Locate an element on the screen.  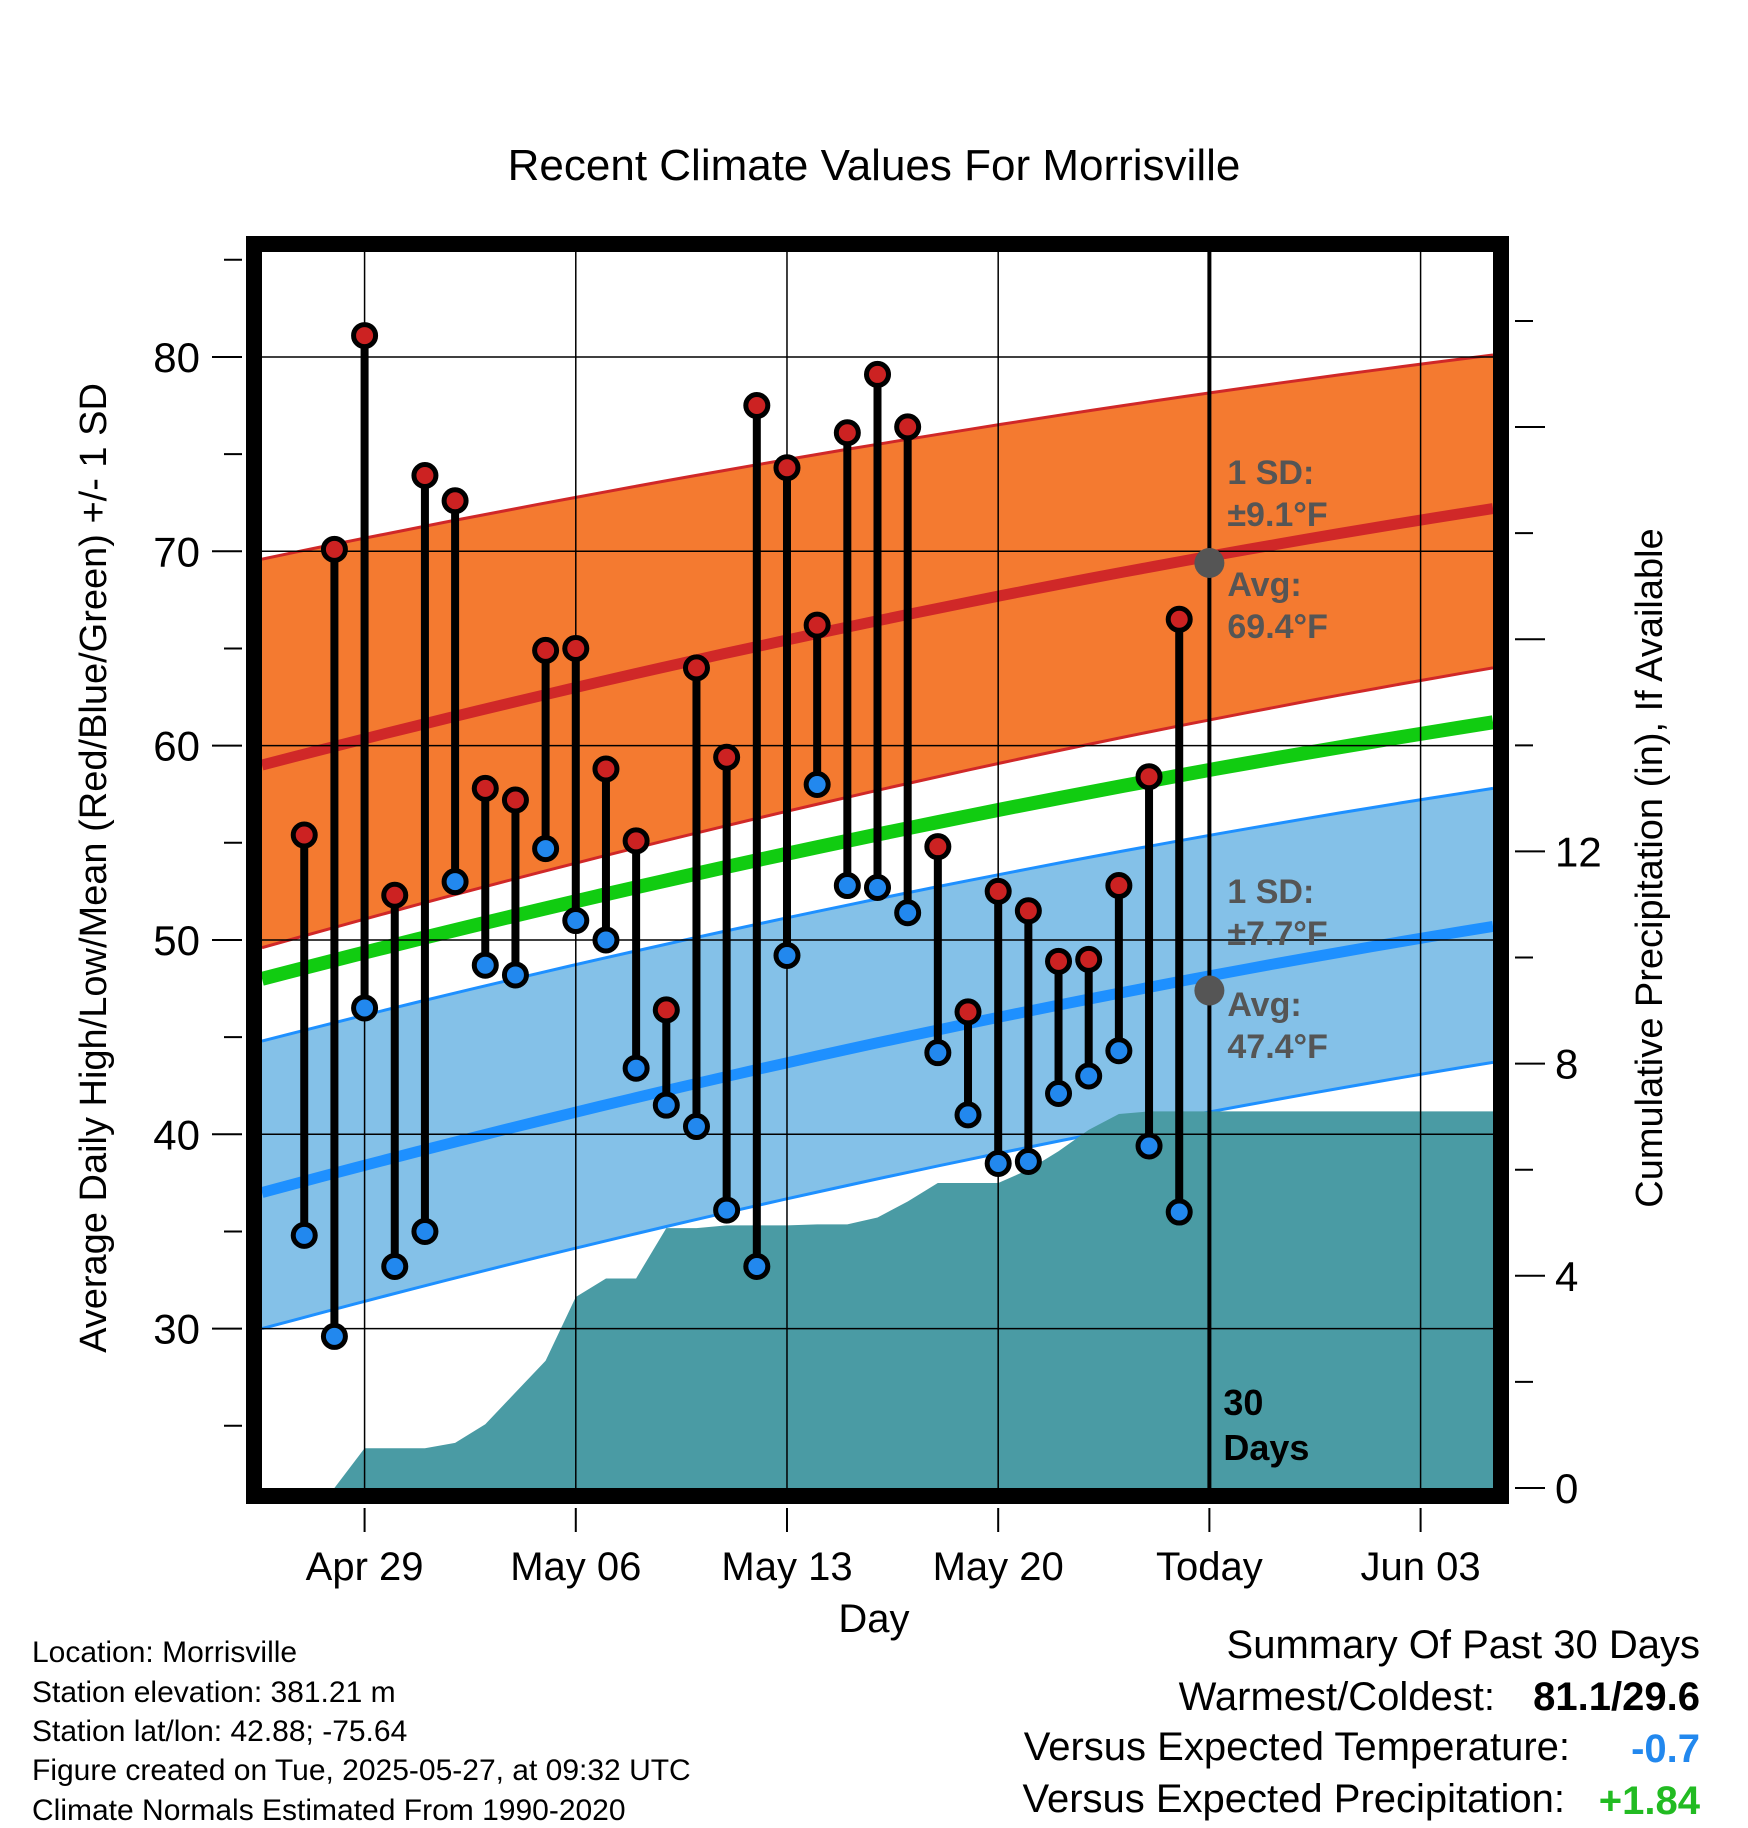
summary-precip-label: Versus Expected Precipitation: is located at coordinates (1293, 1799).